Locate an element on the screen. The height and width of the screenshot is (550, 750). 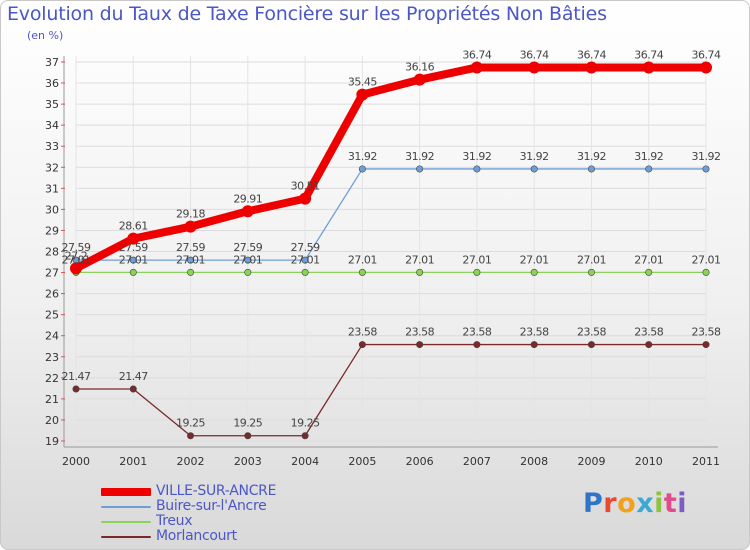
x-tick-label: 2007 is located at coordinates (477, 461).